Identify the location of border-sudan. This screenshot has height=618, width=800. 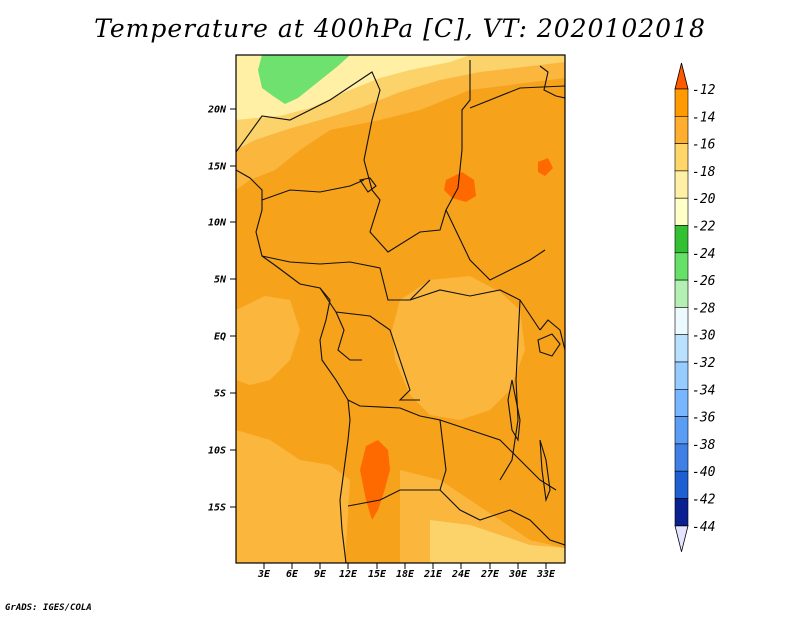
(517, 97).